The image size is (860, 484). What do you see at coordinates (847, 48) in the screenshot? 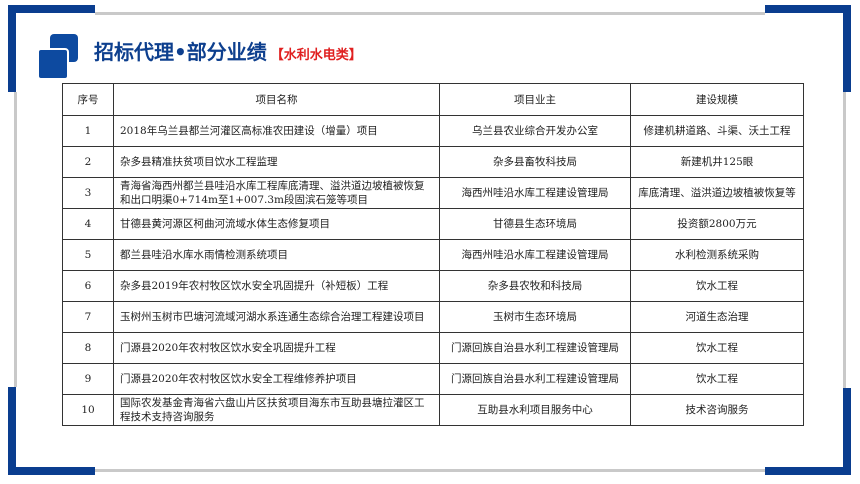
I see `corner-top-right-v` at bounding box center [847, 48].